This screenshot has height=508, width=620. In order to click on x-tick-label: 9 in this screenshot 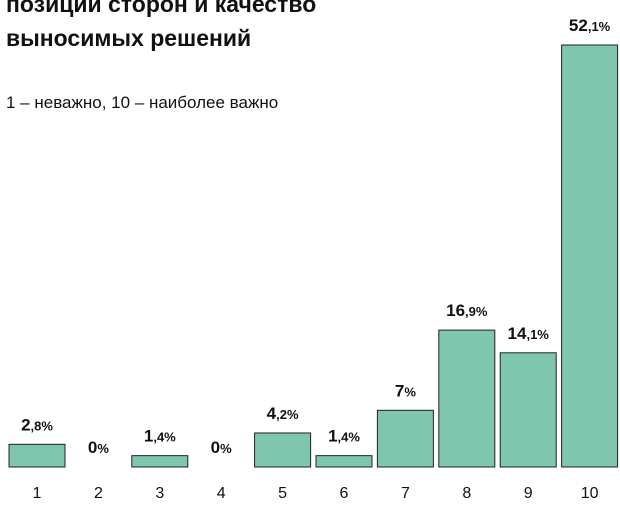, I will do `click(528, 493)`.